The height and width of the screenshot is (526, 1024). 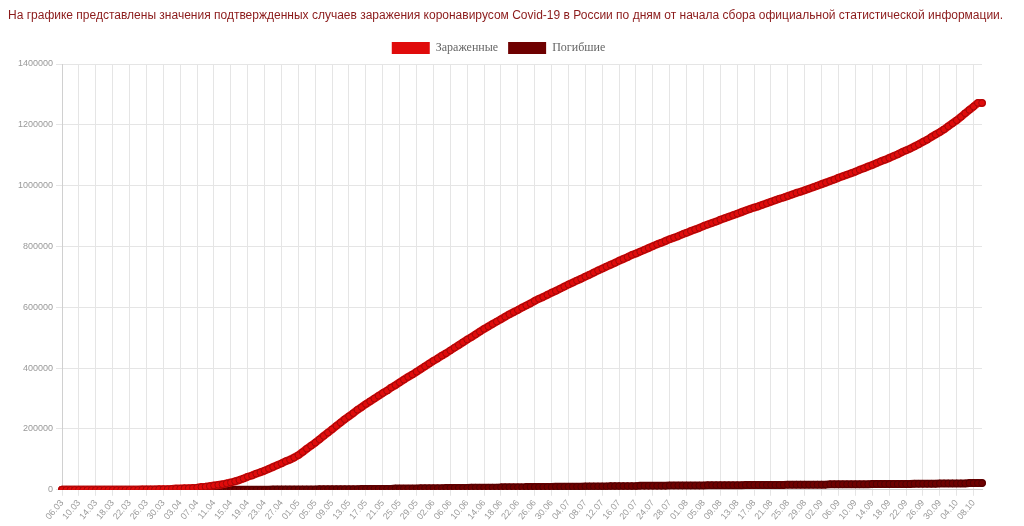 What do you see at coordinates (51, 489) in the screenshot?
I see `y-tick-label: 0` at bounding box center [51, 489].